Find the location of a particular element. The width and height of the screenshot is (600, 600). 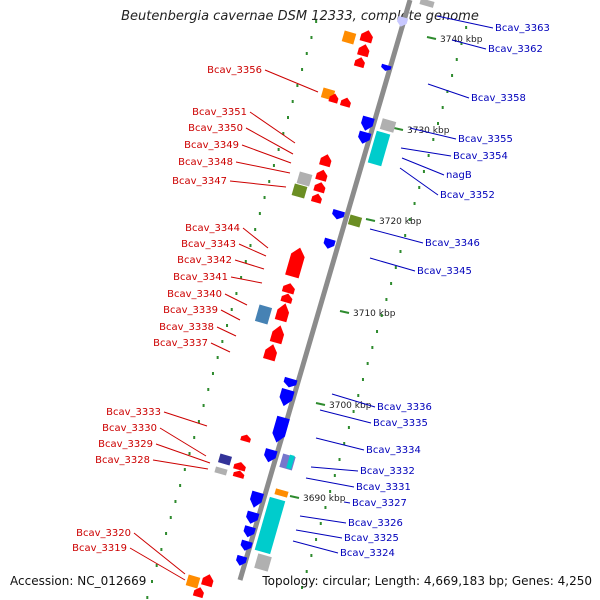

kbp-label: 3690 kbp is located at coordinates (324, 499).